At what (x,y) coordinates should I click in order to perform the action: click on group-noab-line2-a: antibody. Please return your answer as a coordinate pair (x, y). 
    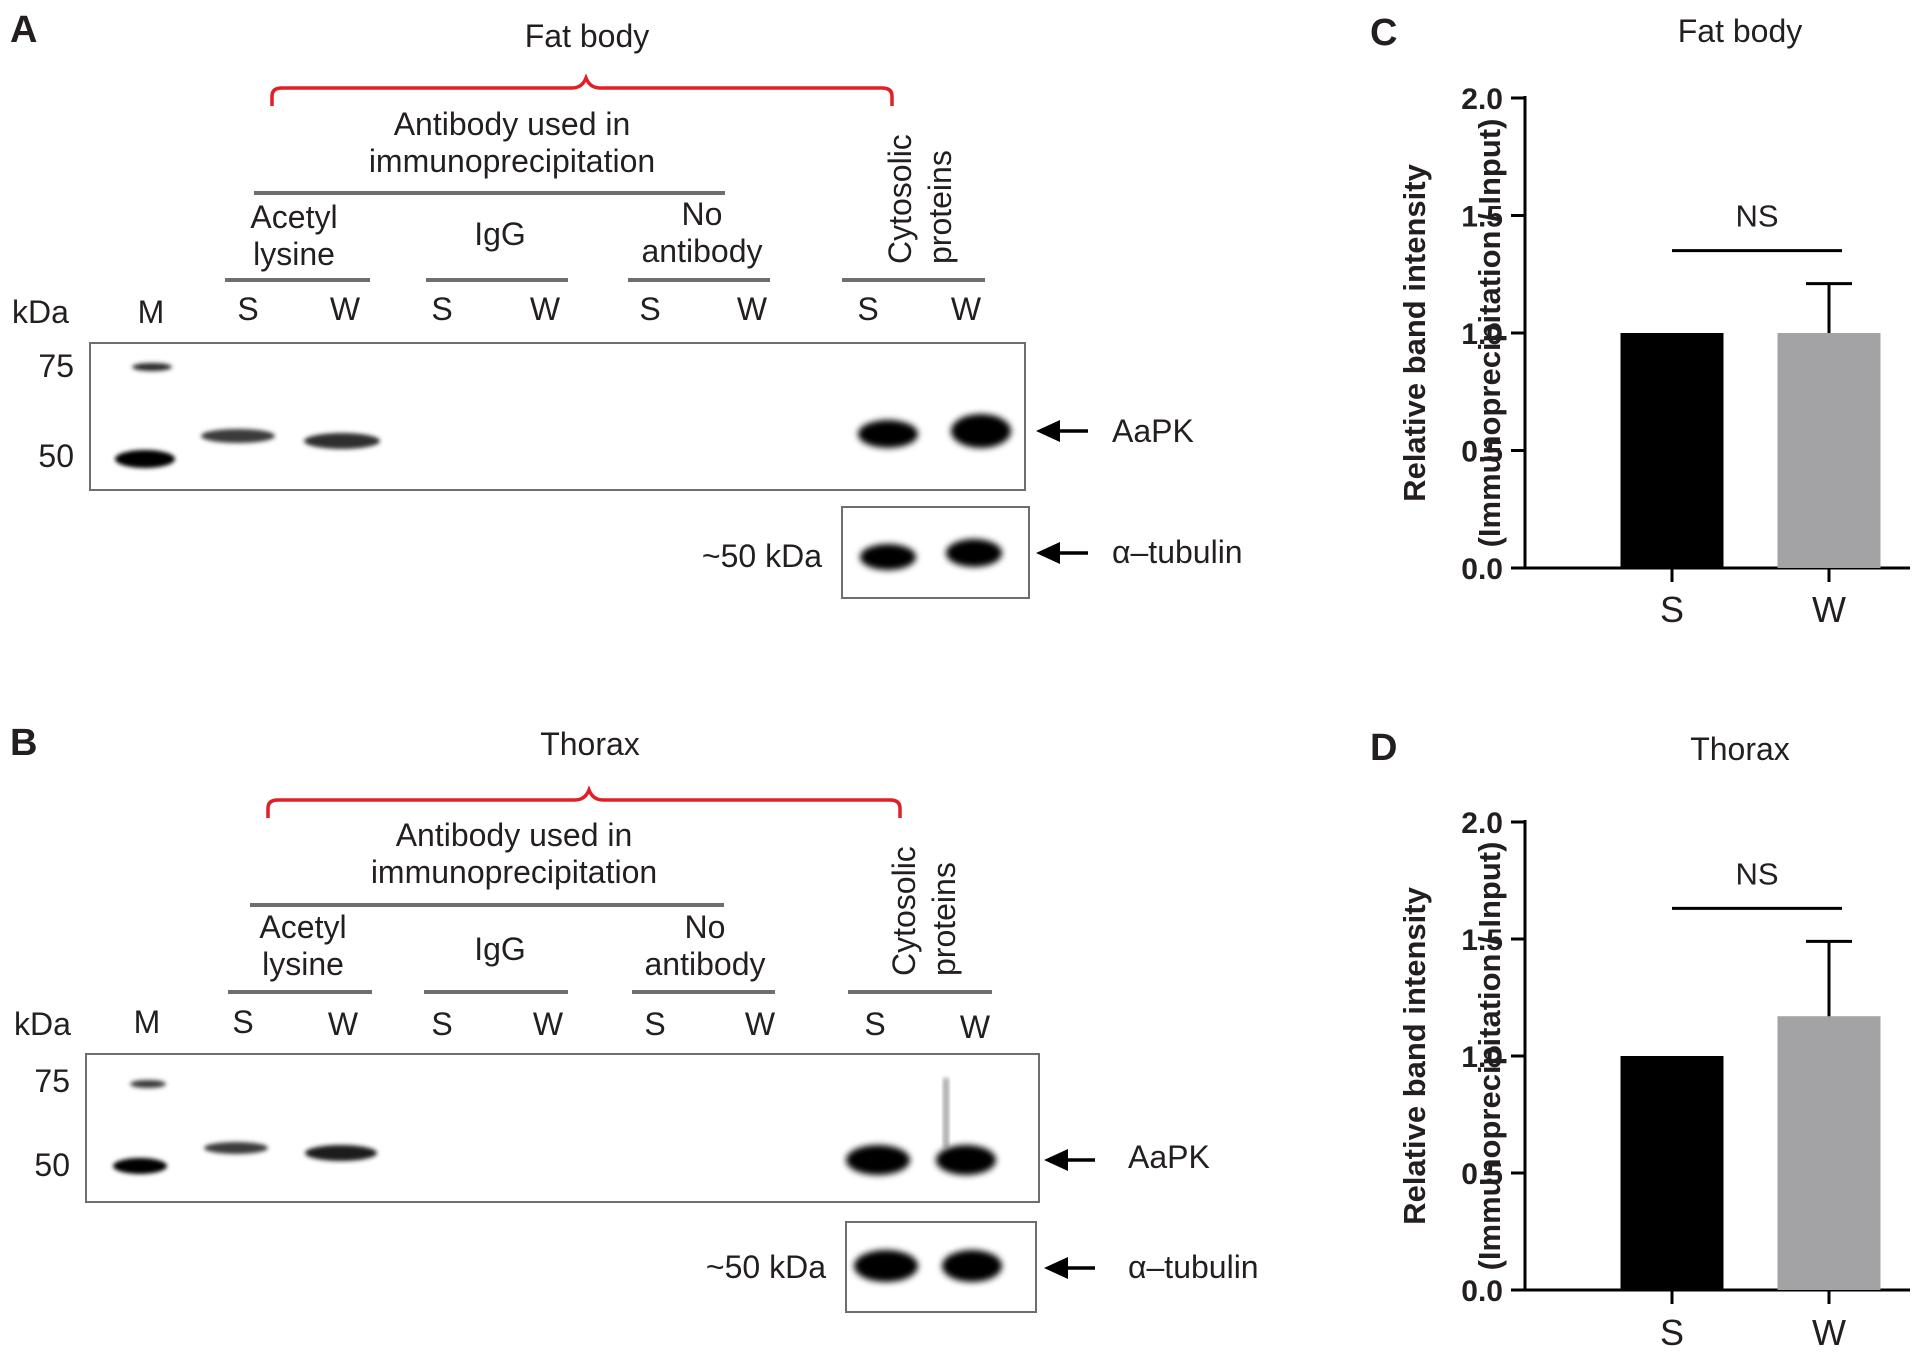
    Looking at the image, I should click on (702, 251).